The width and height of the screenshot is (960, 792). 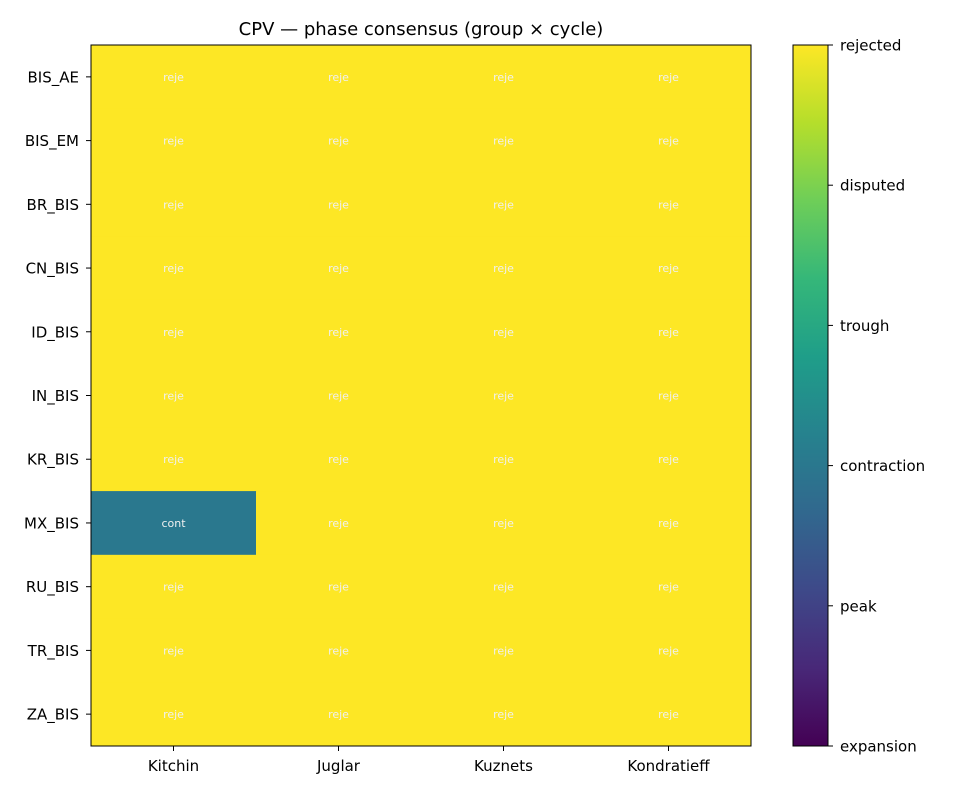 I want to click on y-tick-label: ZA_BIS, so click(x=53, y=715).